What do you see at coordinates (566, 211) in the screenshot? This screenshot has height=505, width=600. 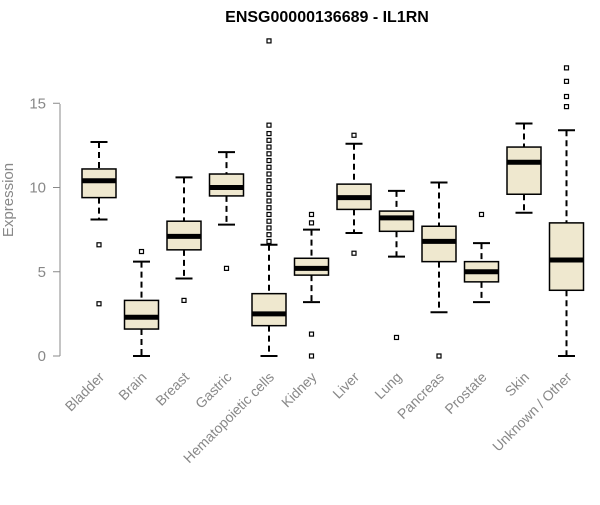 I see `box-unknown-other` at bounding box center [566, 211].